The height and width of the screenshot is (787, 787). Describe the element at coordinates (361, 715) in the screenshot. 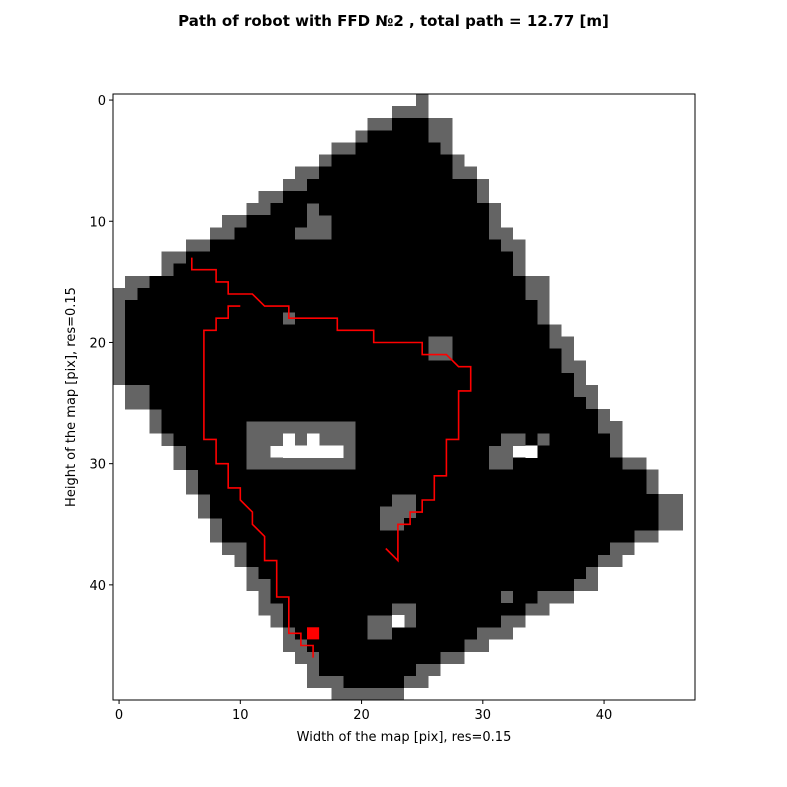

I see `x-tick-label: 20` at that location.